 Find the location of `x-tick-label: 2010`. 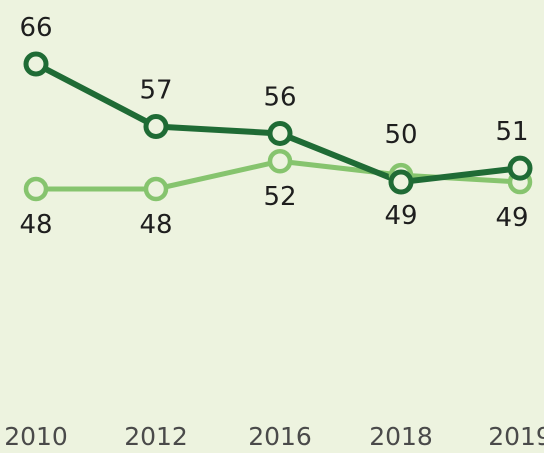

x-tick-label: 2010 is located at coordinates (36, 436).